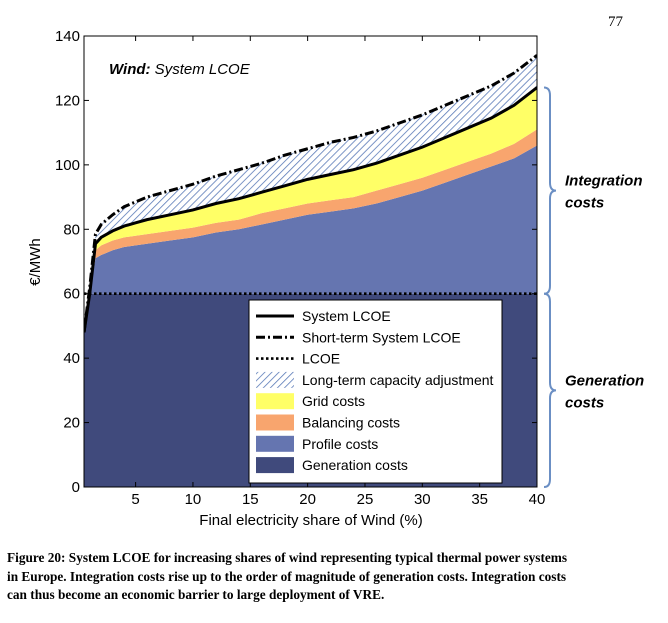  What do you see at coordinates (307, 499) in the screenshot?
I see `x-tick-label: 20` at bounding box center [307, 499].